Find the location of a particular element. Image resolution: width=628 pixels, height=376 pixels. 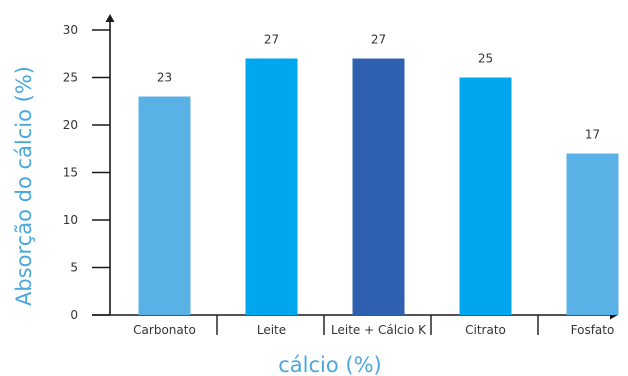

x-tick-label: Carbonato is located at coordinates (164, 330).